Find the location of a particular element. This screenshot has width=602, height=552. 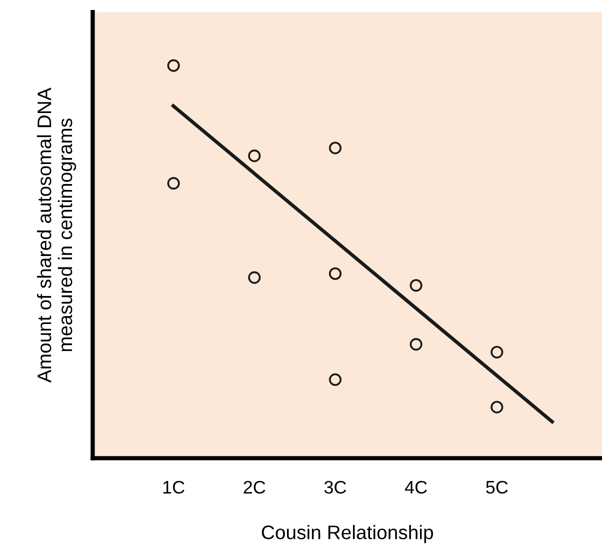

x-tick-label: 5C is located at coordinates (497, 487).